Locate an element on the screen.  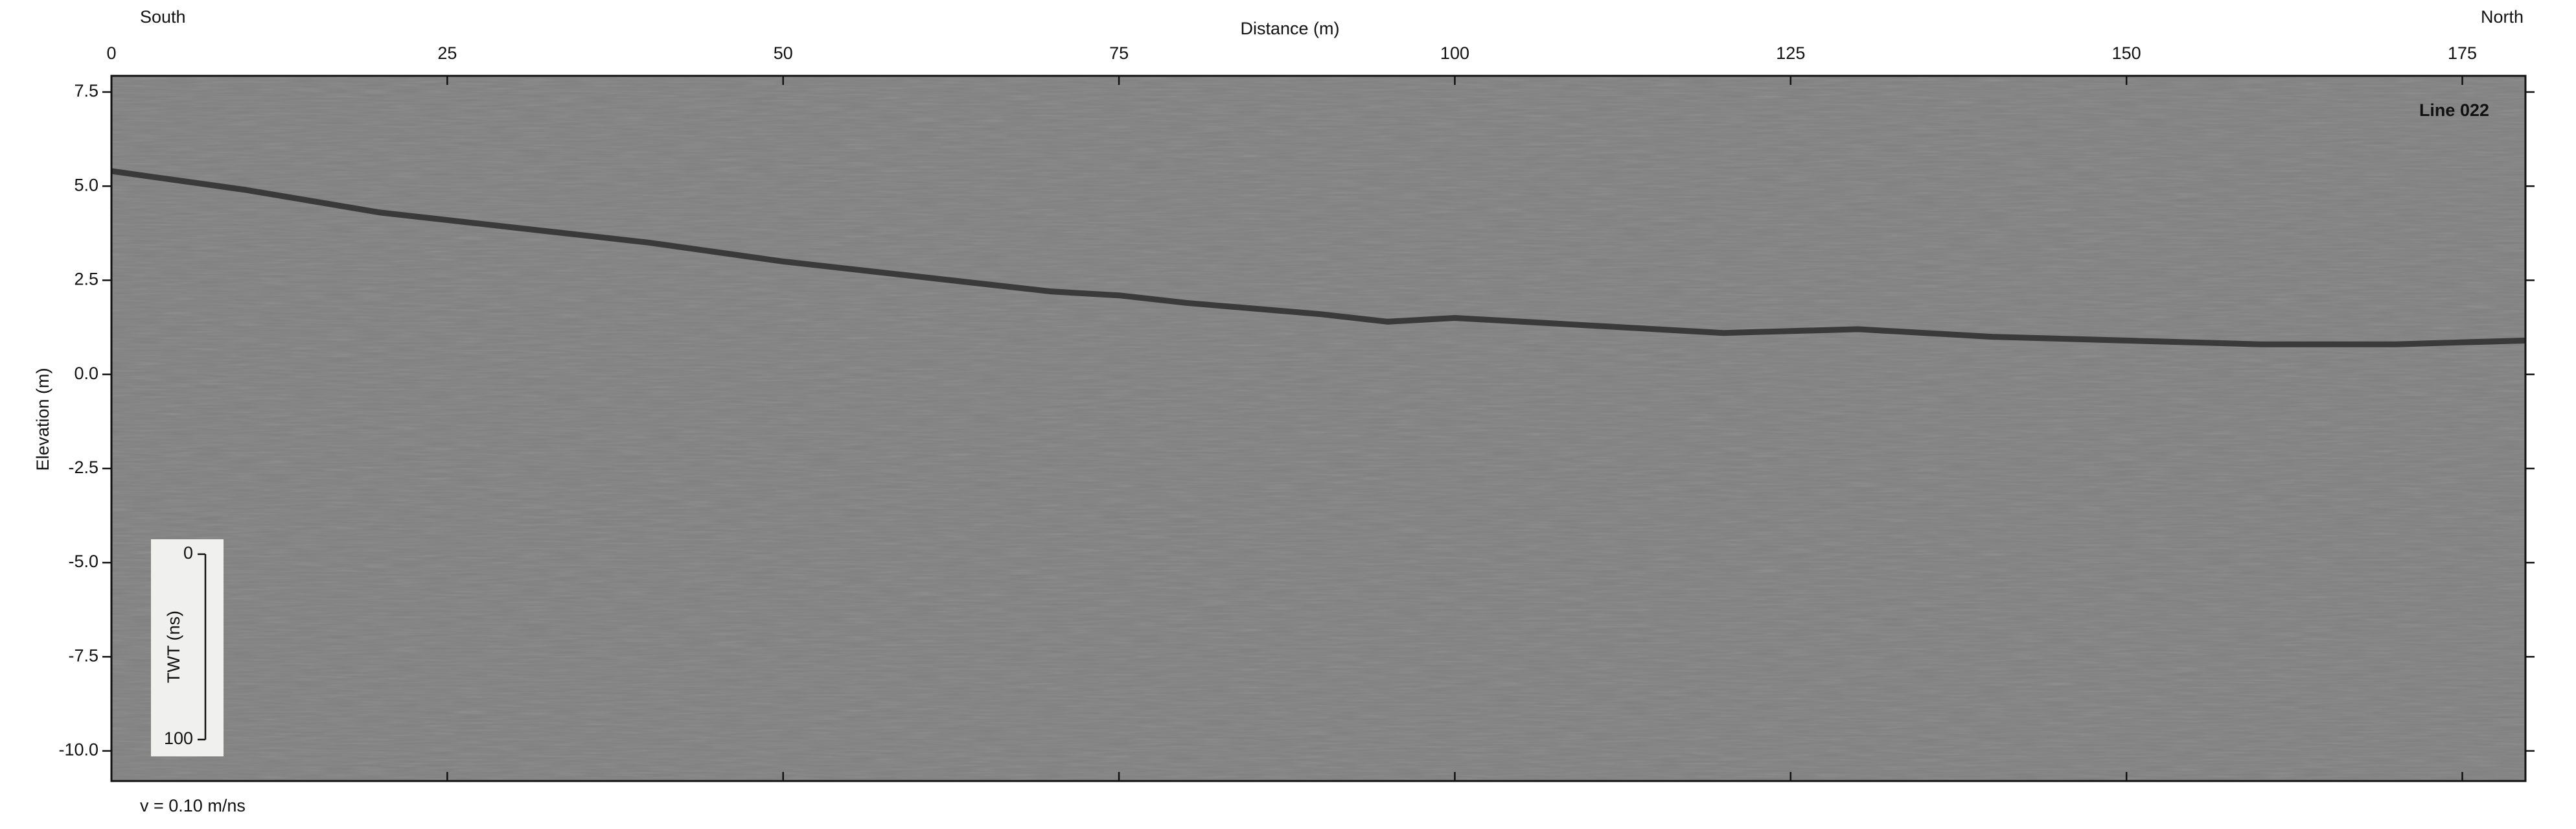
x-axis-title: Distance (m) is located at coordinates (1289, 28).